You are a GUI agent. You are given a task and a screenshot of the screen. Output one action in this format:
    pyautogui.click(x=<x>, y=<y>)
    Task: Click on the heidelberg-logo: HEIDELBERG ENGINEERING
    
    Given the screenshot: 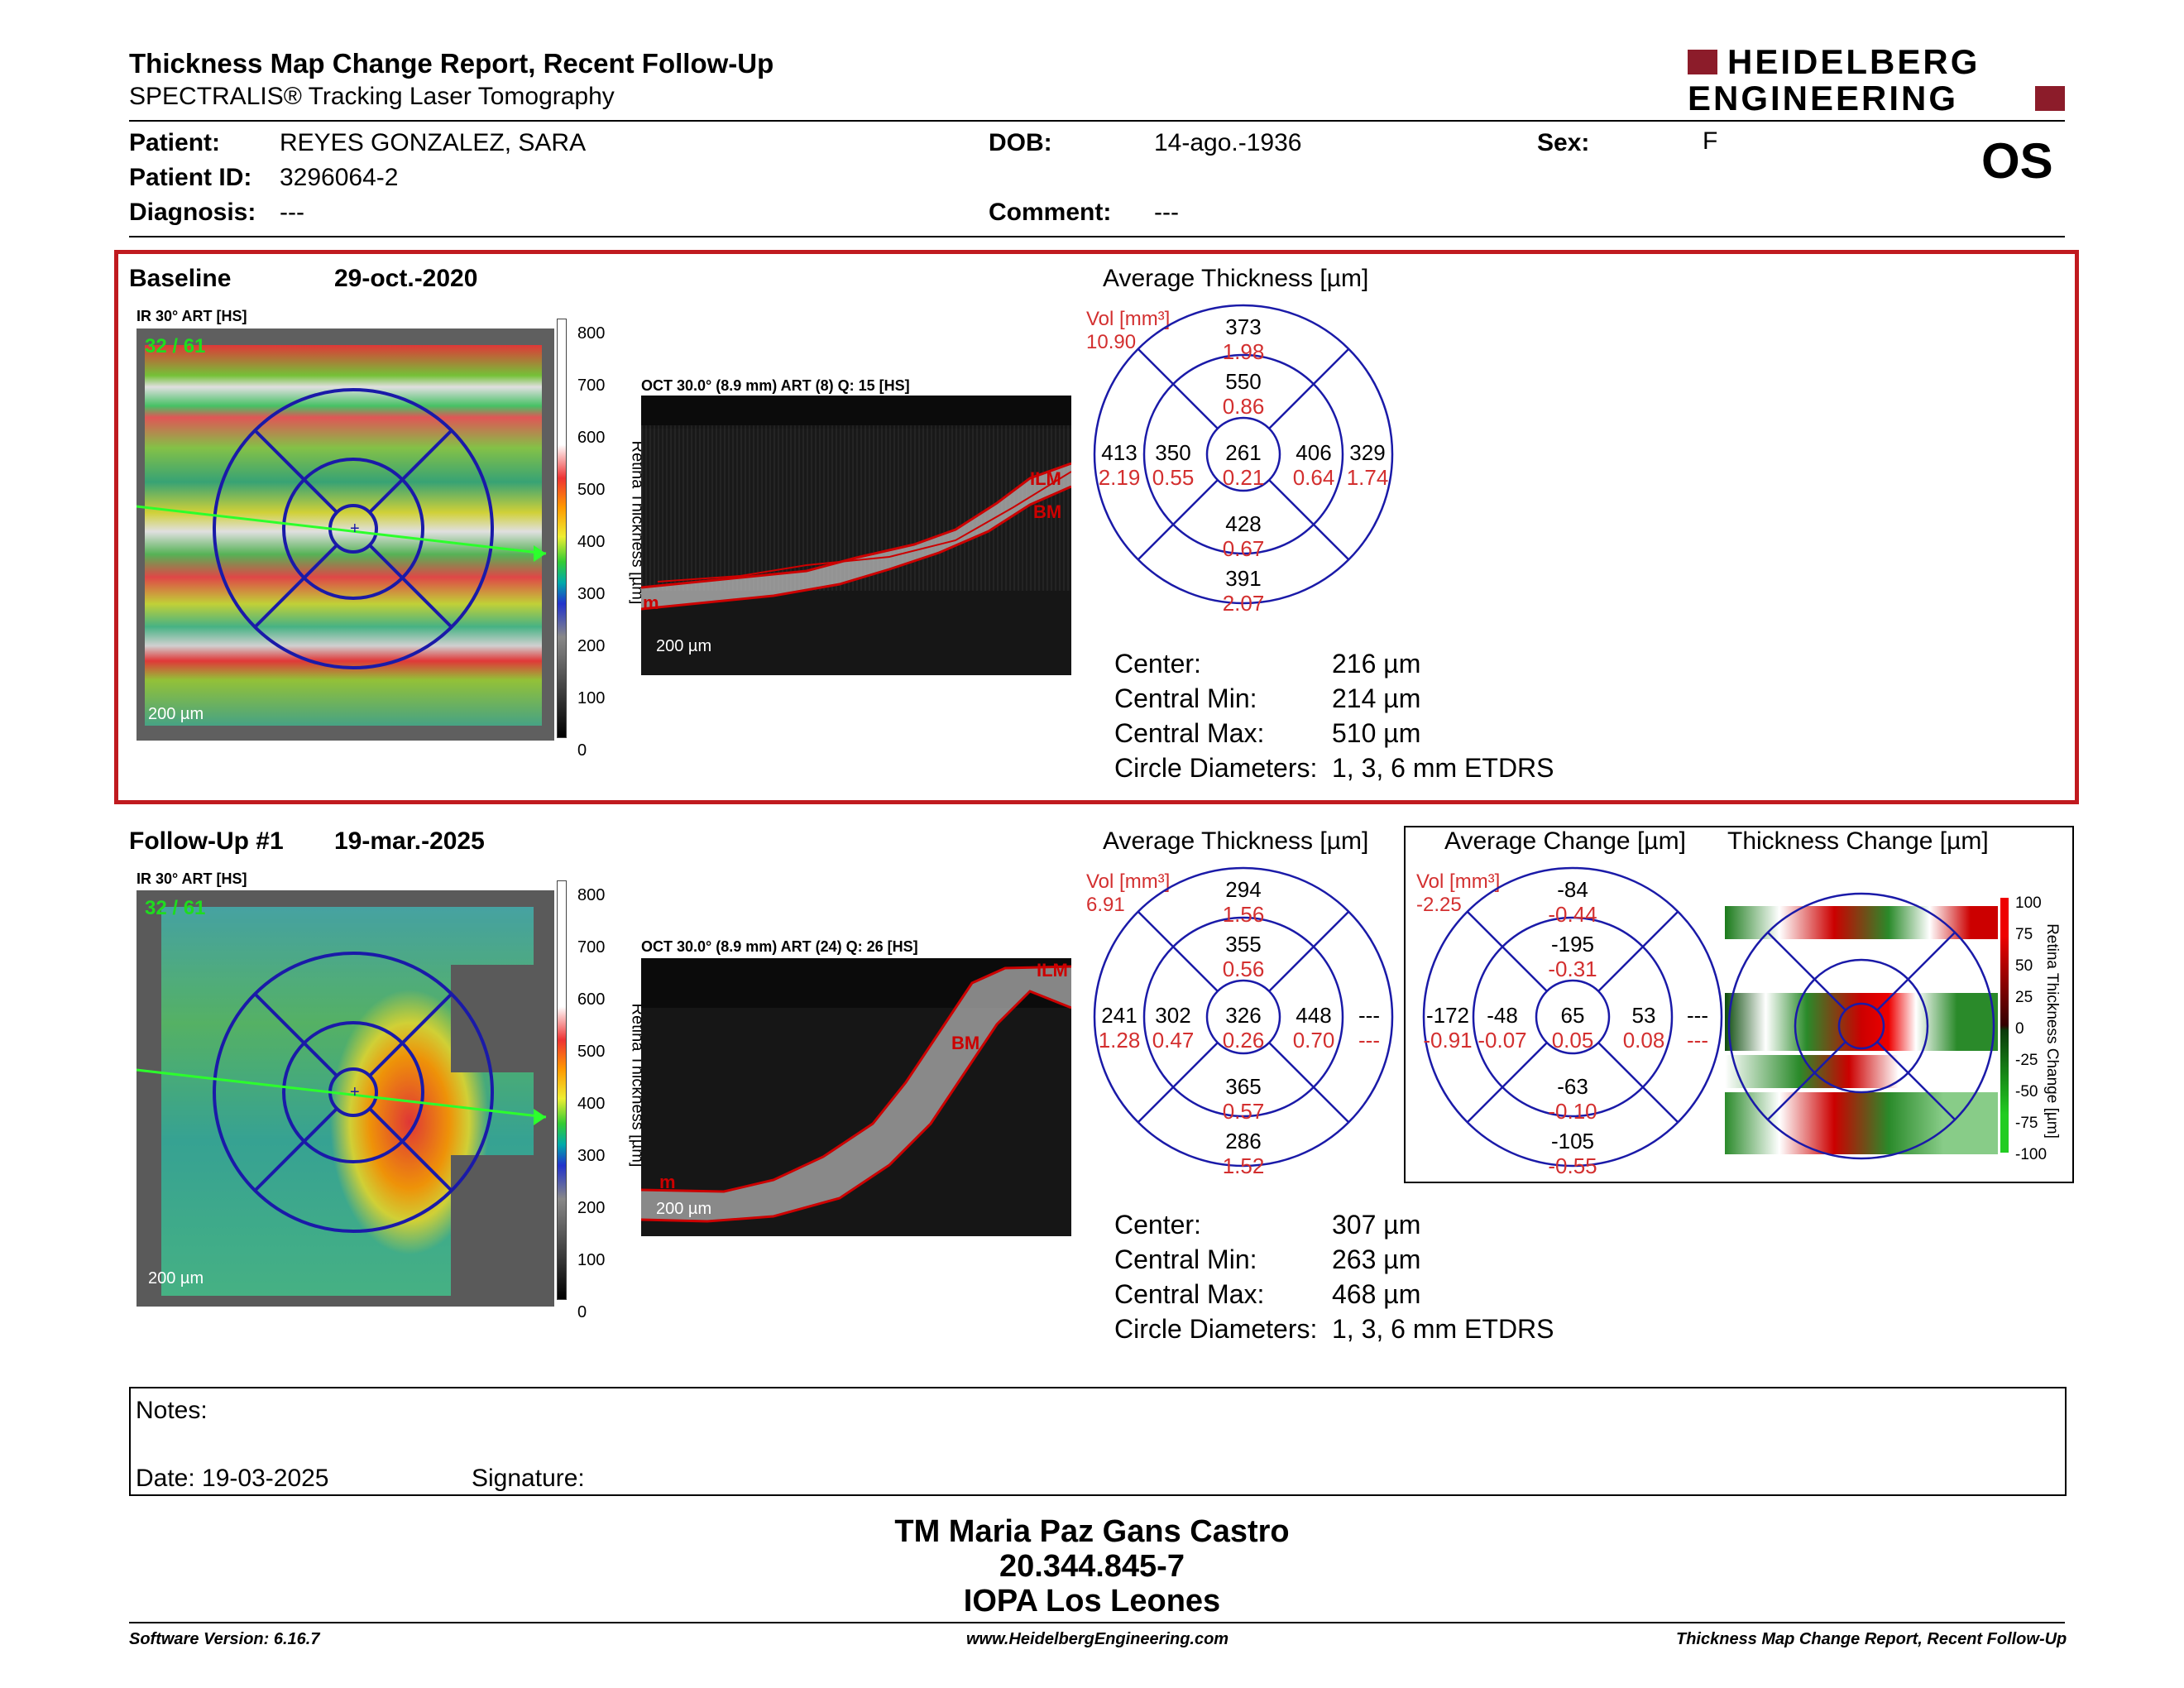 What is the action you would take?
    pyautogui.click(x=1878, y=82)
    